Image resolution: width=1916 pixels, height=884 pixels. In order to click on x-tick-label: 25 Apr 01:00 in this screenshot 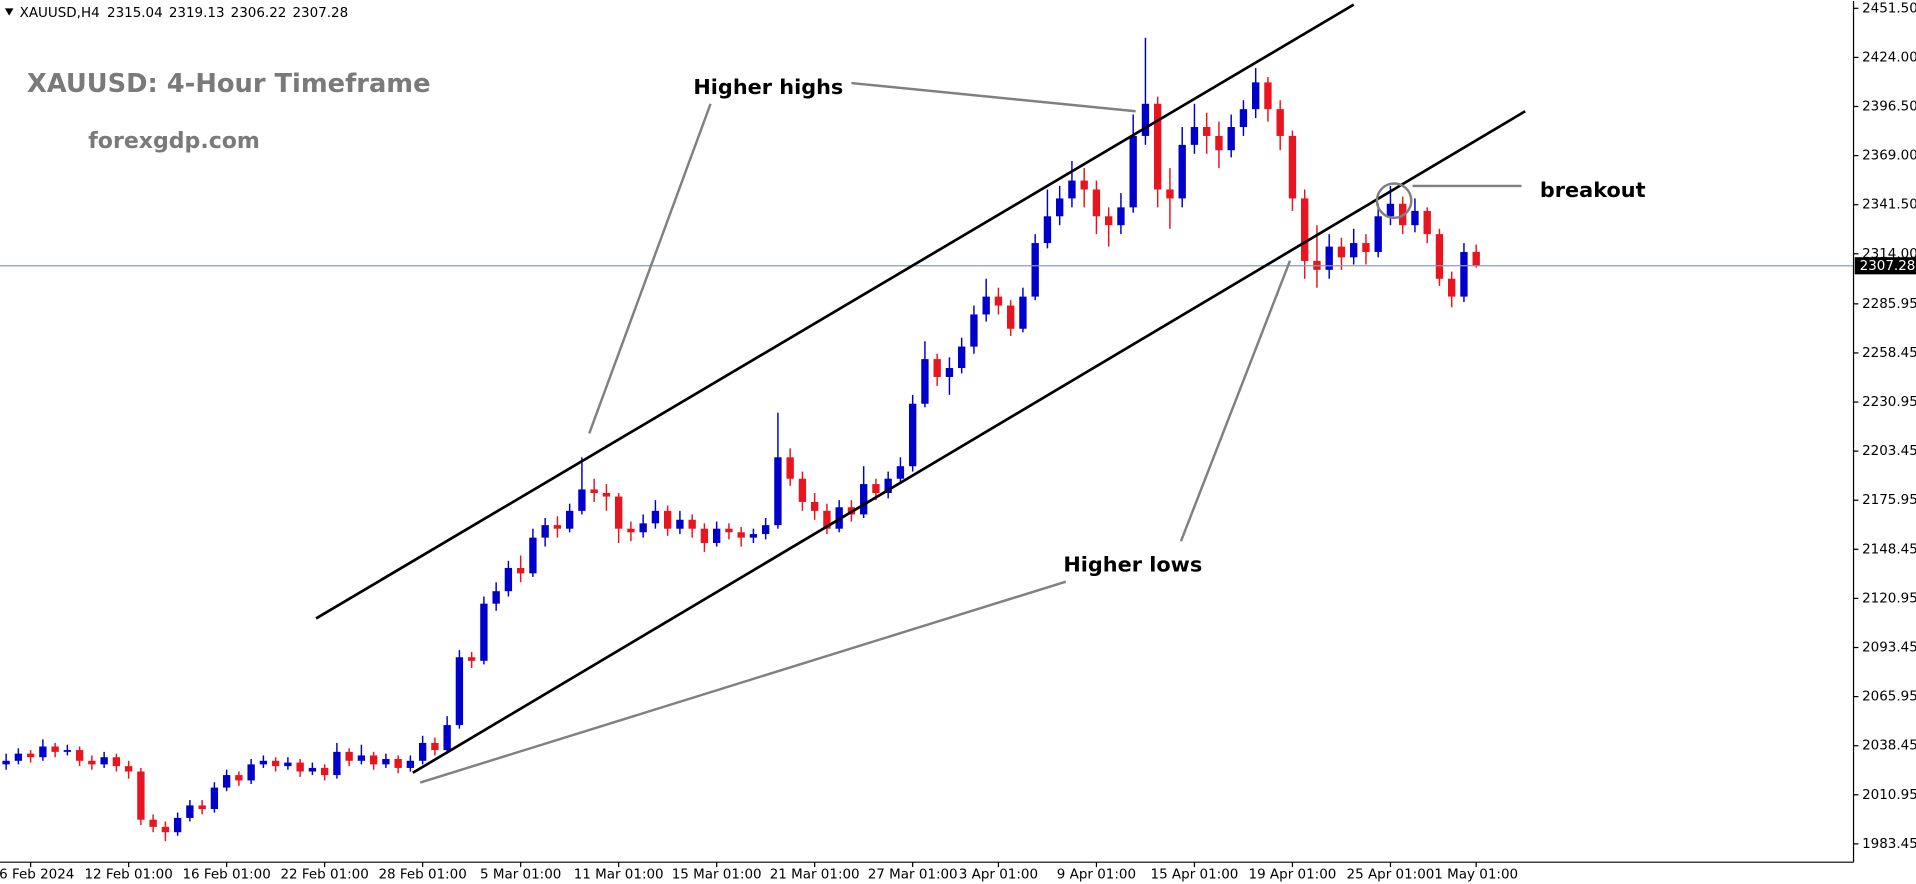, I will do `click(1391, 874)`.